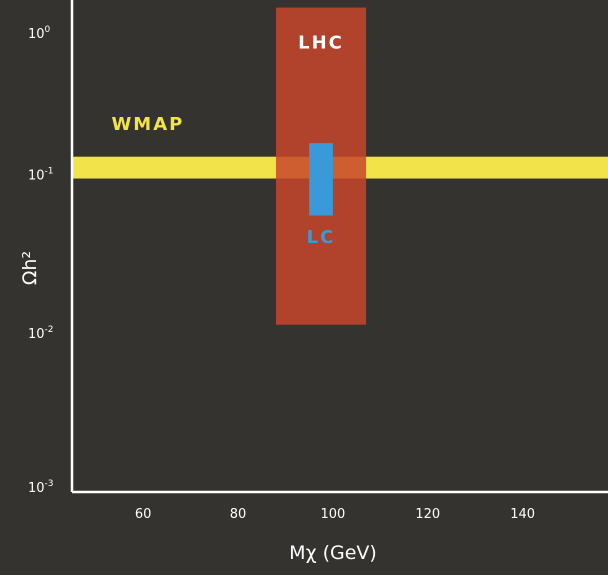 The height and width of the screenshot is (575, 608). I want to click on region-label-lhc: LHC, so click(321, 42).